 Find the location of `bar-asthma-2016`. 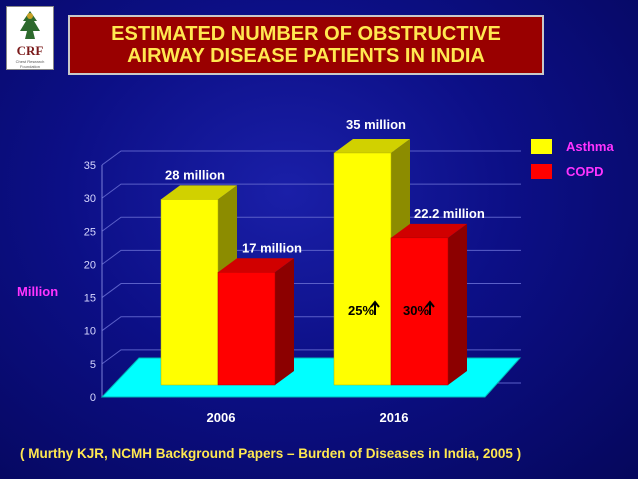

bar-asthma-2016 is located at coordinates (362, 269).